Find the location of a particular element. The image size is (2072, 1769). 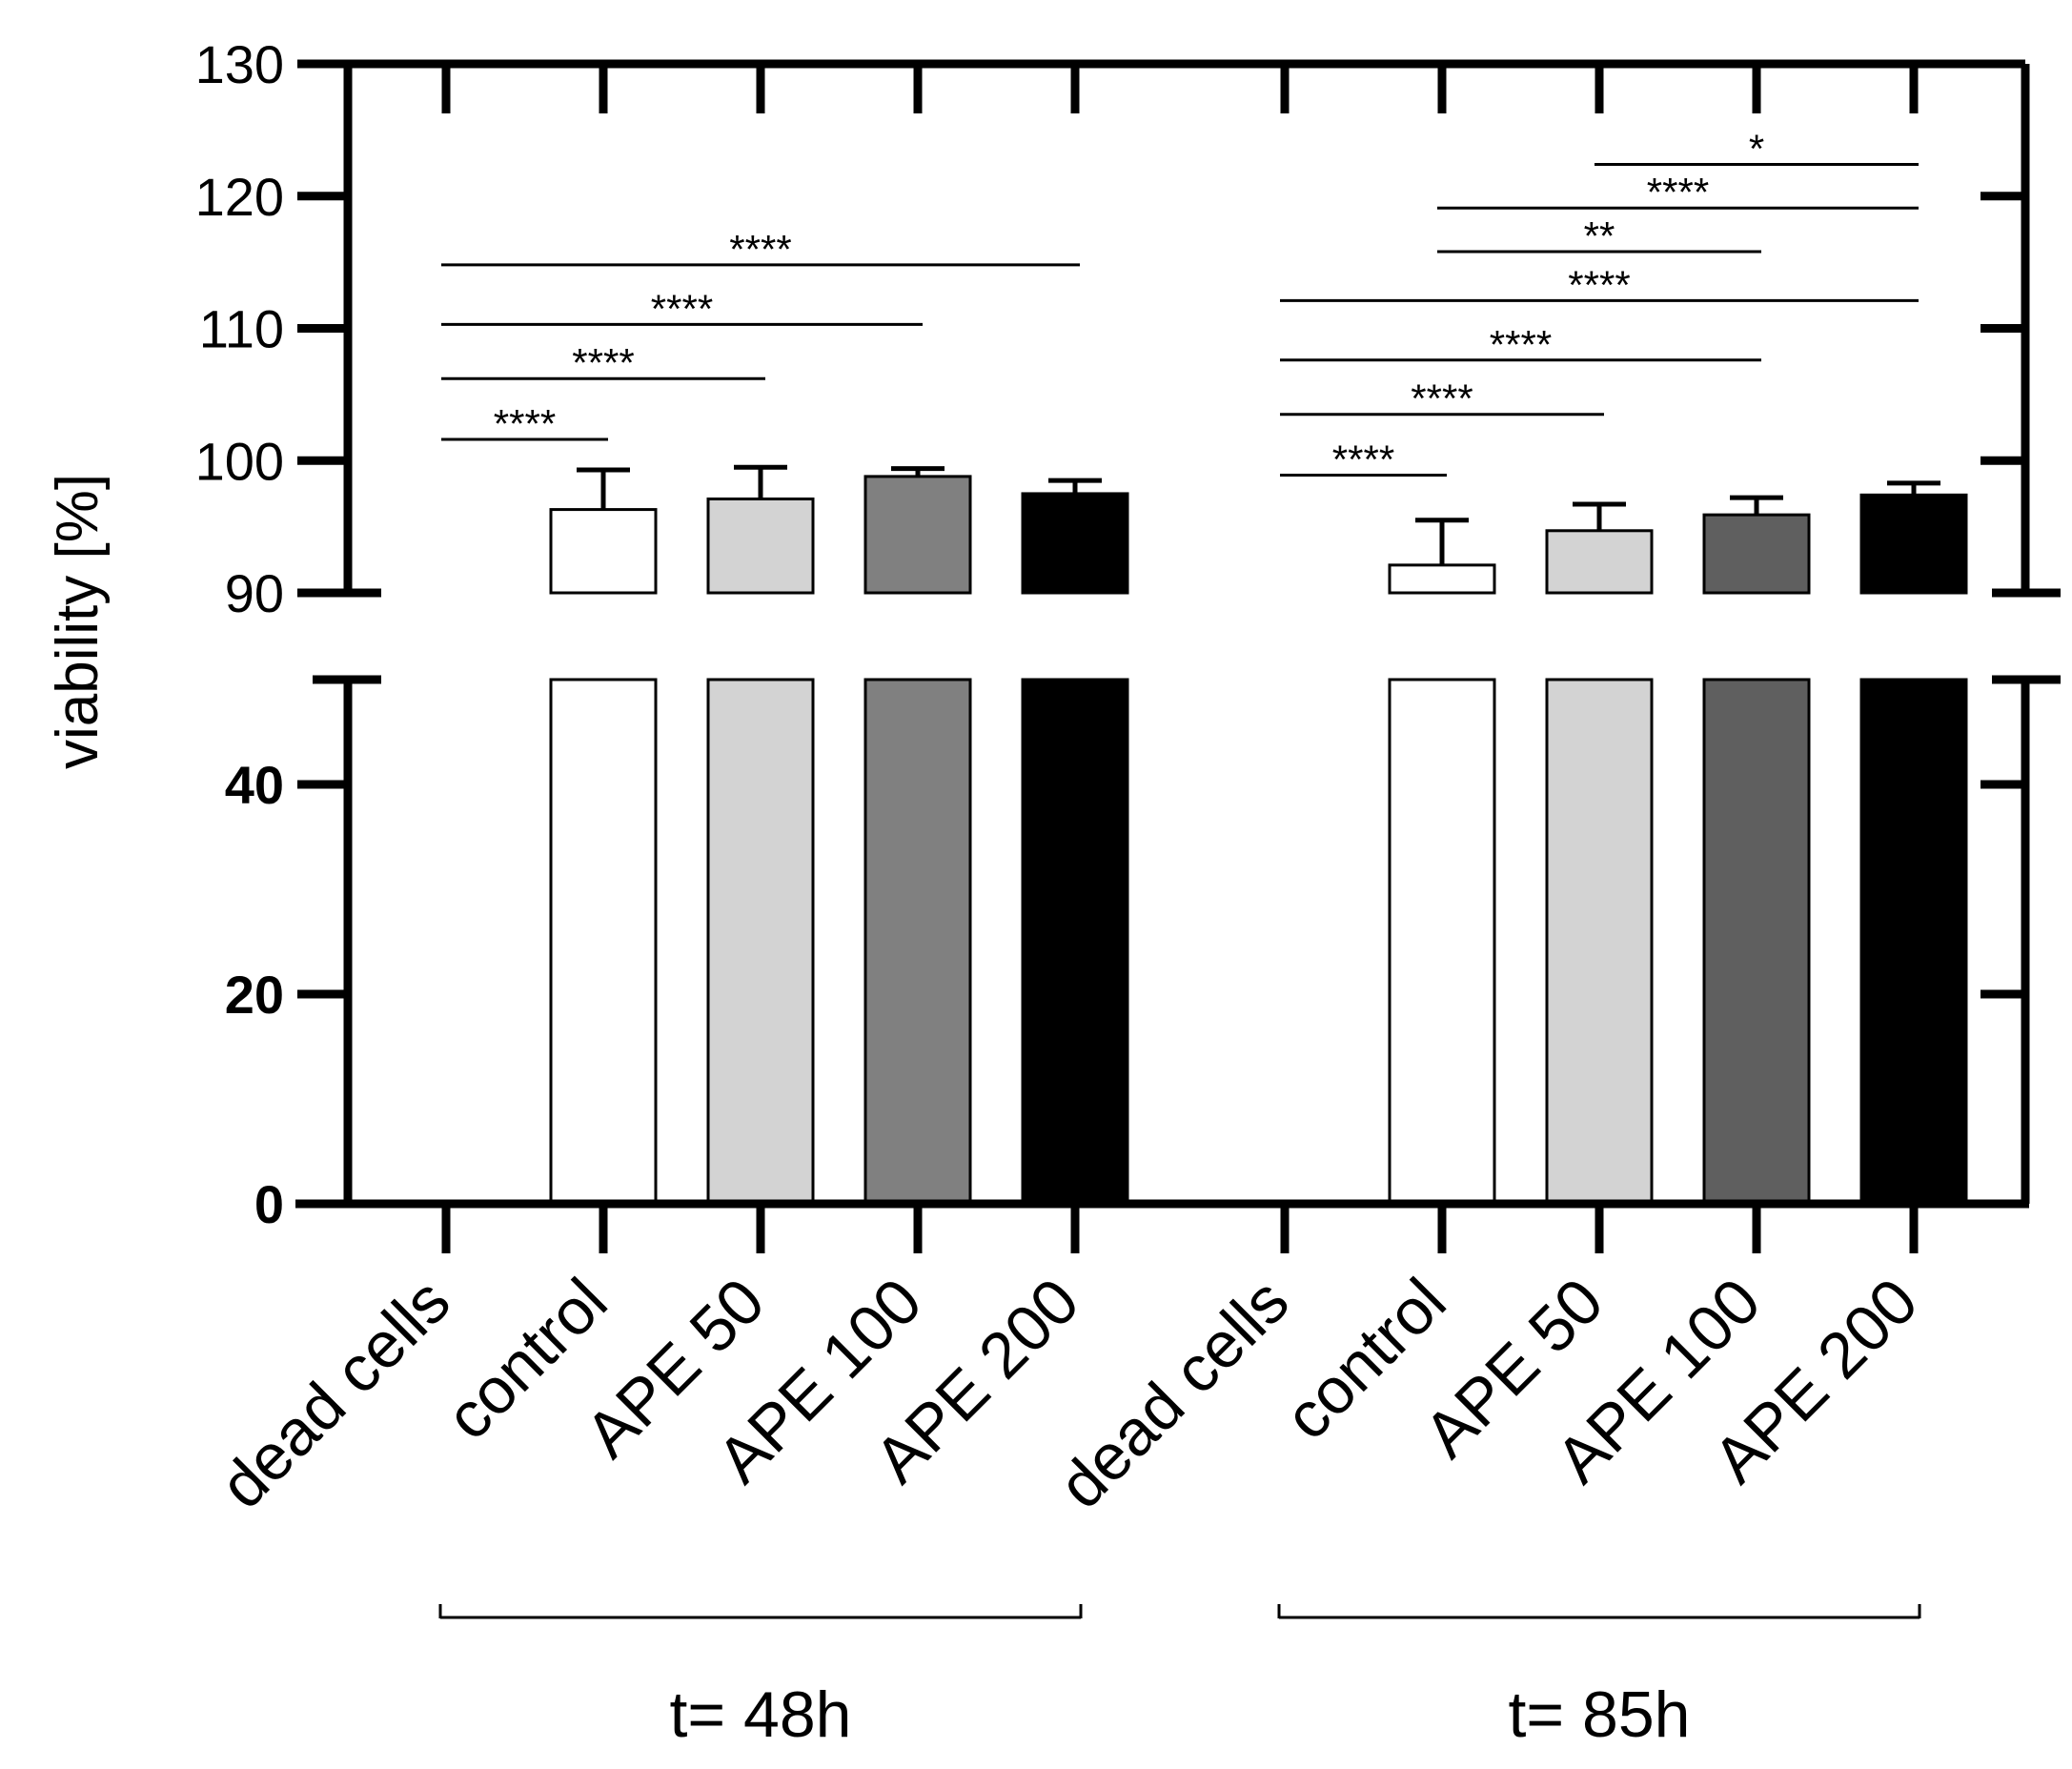

significance-label-2: **** is located at coordinates (682, 308).